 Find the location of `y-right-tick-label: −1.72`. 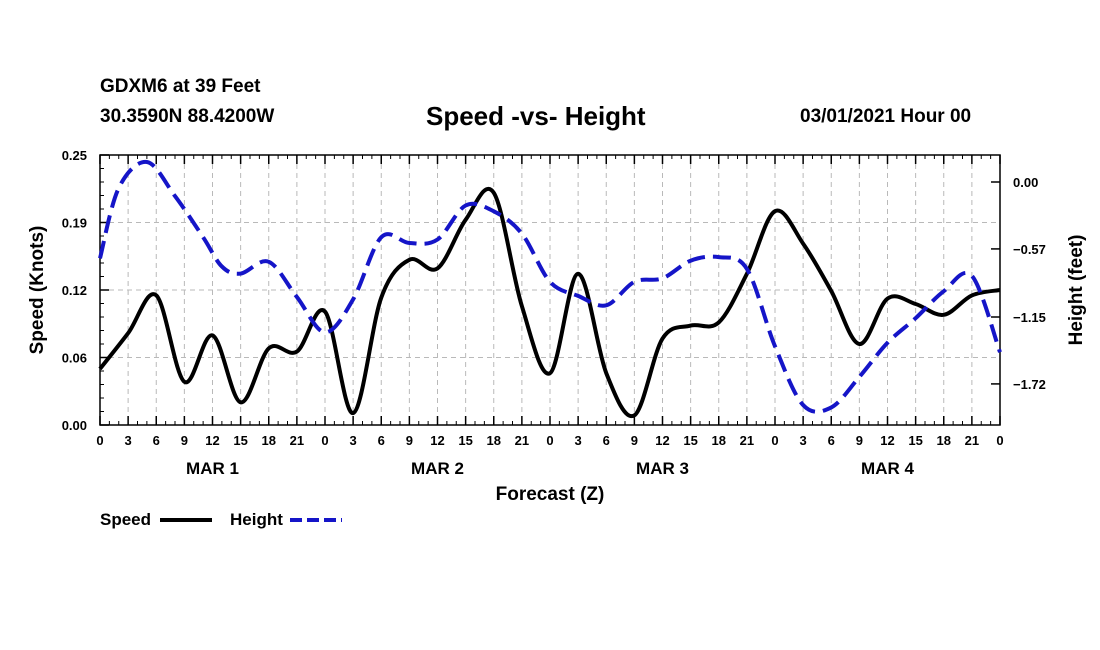

y-right-tick-label: −1.72 is located at coordinates (1029, 384).